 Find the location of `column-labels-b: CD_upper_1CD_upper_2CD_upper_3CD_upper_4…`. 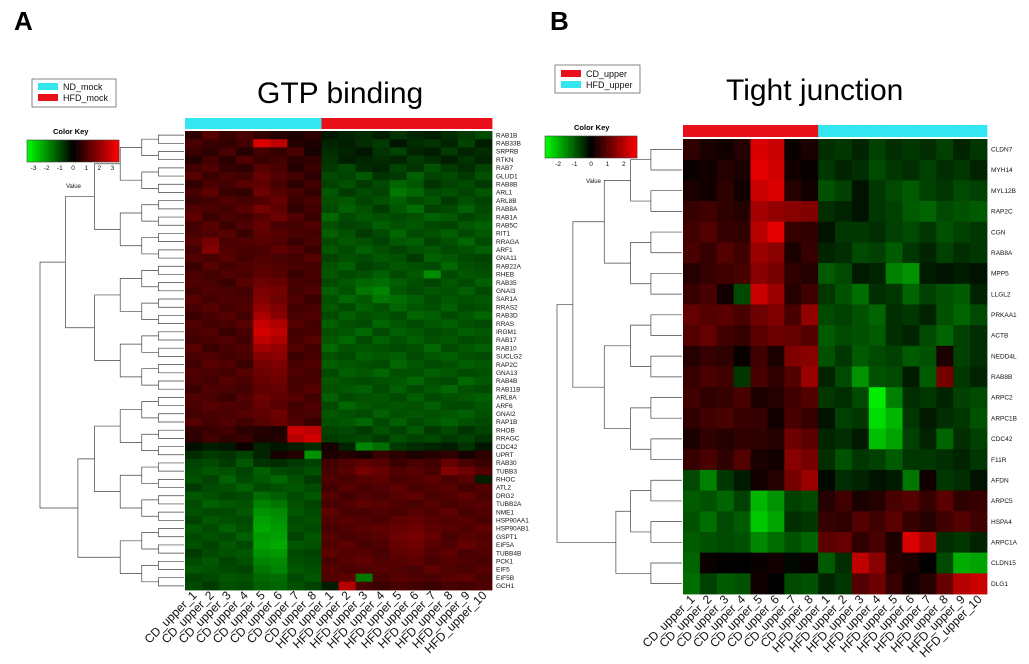

column-labels-b: CD_upper_1CD_upper_2CD_upper_3CD_upper_4… is located at coordinates (812, 626).